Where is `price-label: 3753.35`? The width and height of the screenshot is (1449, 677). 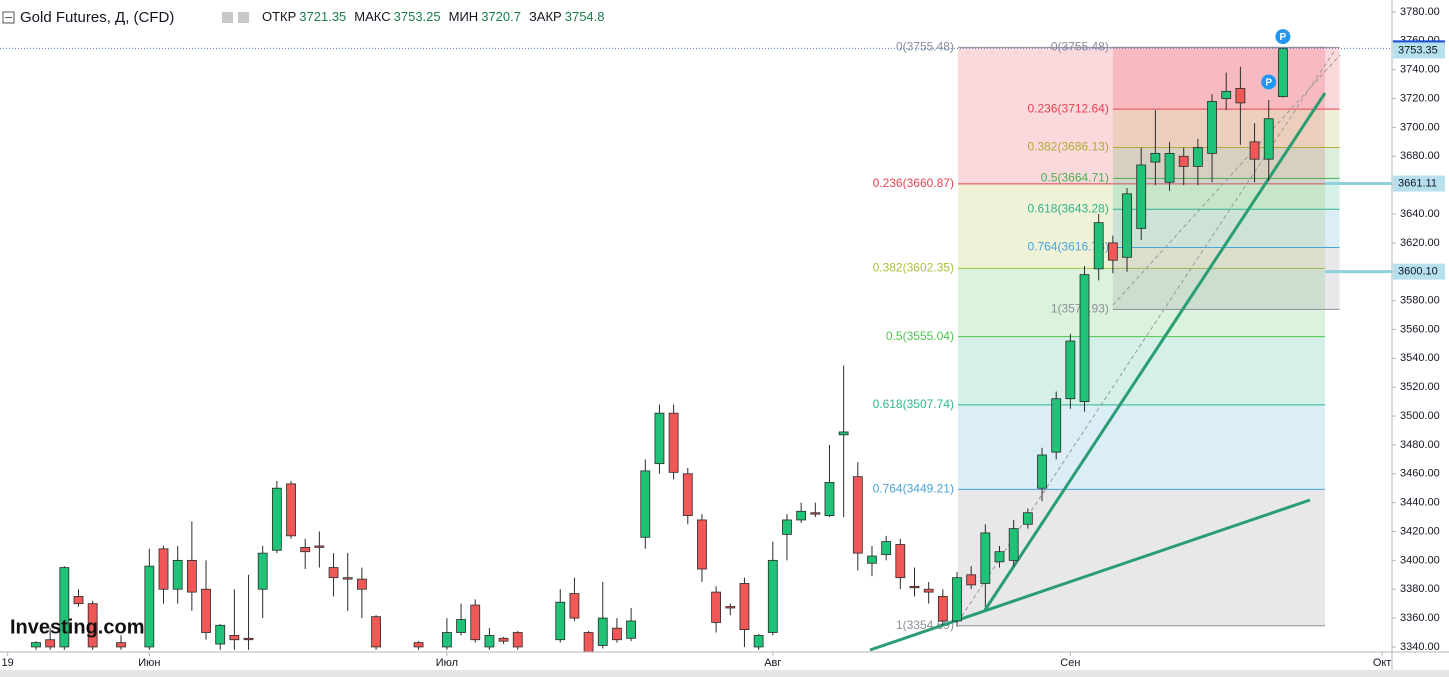
price-label: 3753.35 is located at coordinates (1418, 50).